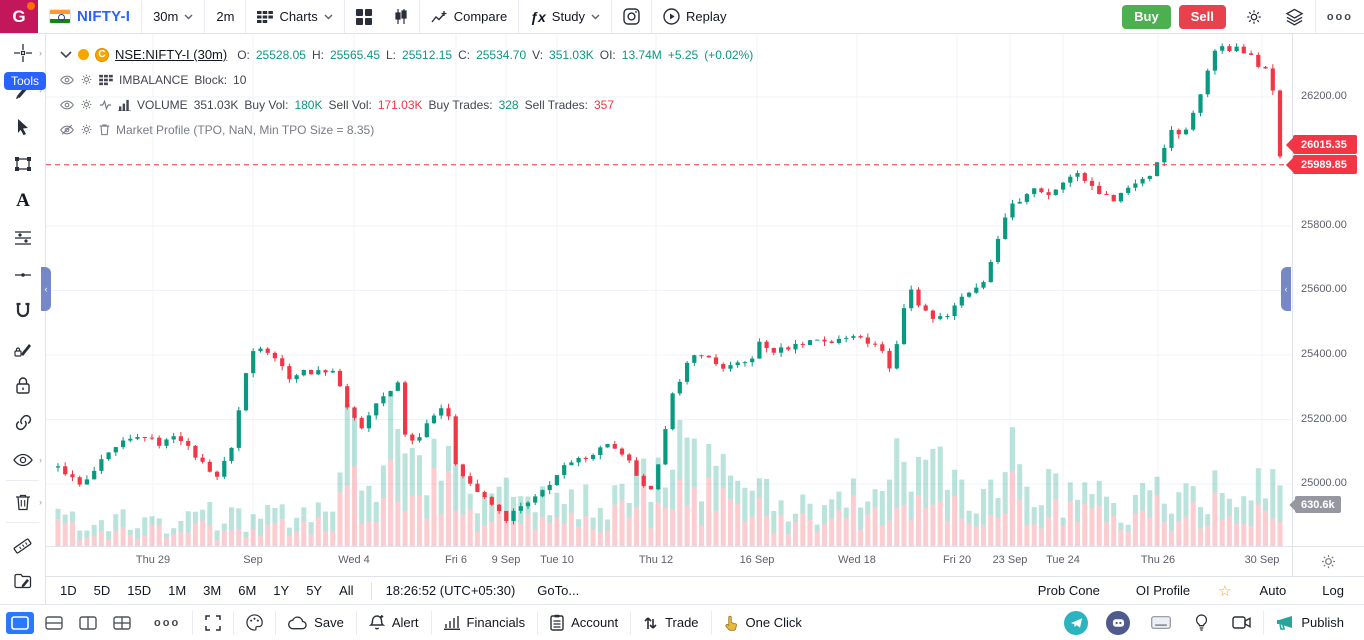 The height and width of the screenshot is (640, 1364). What do you see at coordinates (23, 200) in the screenshot?
I see `text-tool: A` at bounding box center [23, 200].